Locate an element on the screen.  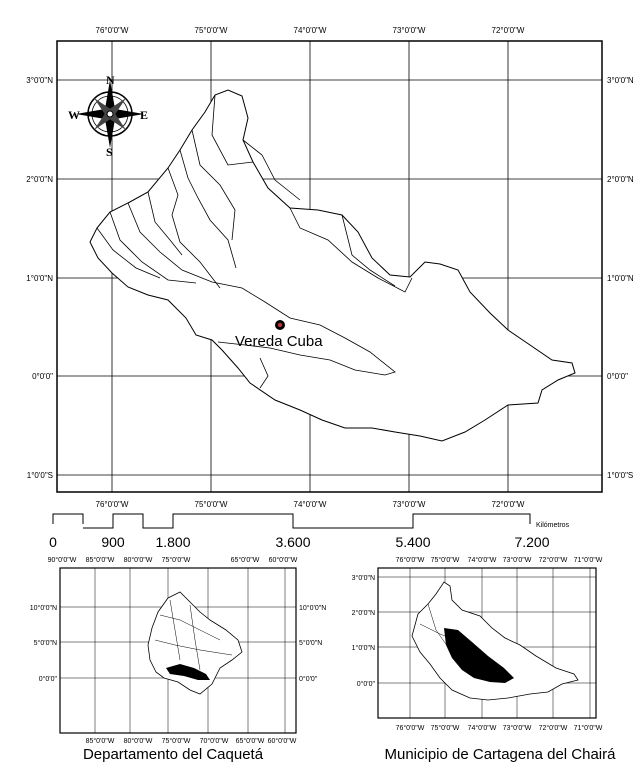
left-lat-label: 2°0'0"N is located at coordinates (39, 179).